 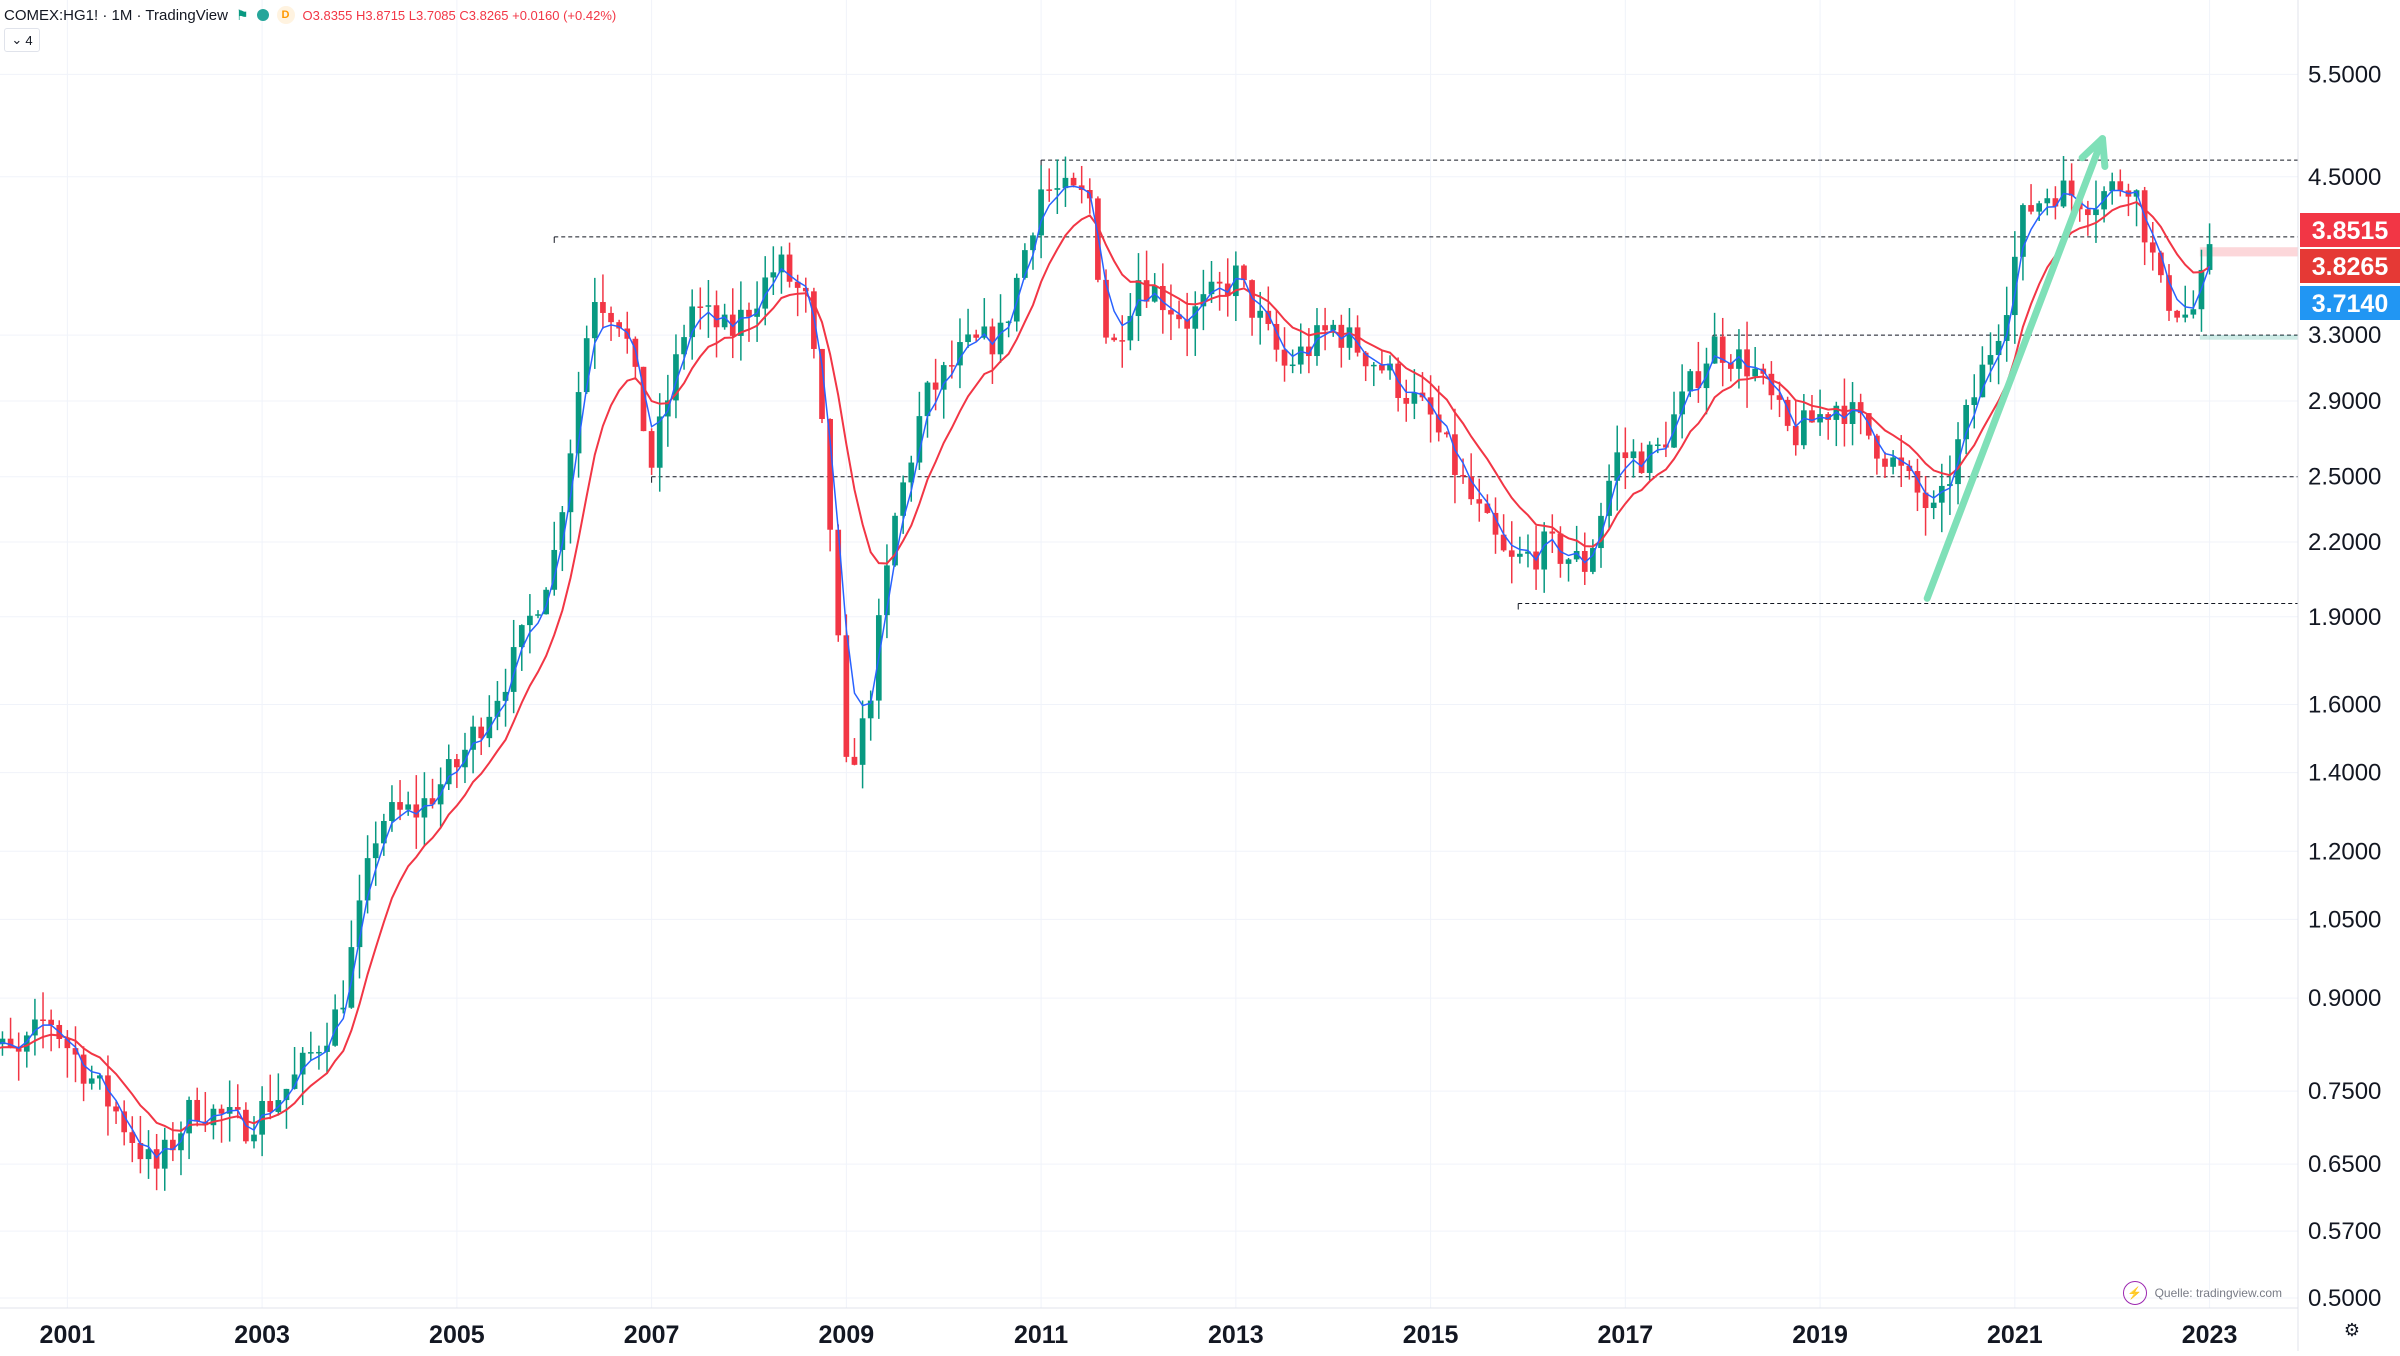 What do you see at coordinates (2016, 368) in the screenshot?
I see `trend-arrow` at bounding box center [2016, 368].